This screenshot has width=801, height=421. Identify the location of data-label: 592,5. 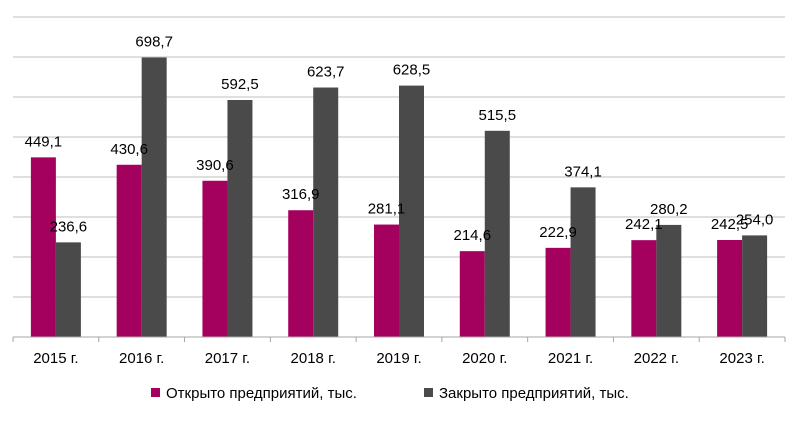
(240, 84).